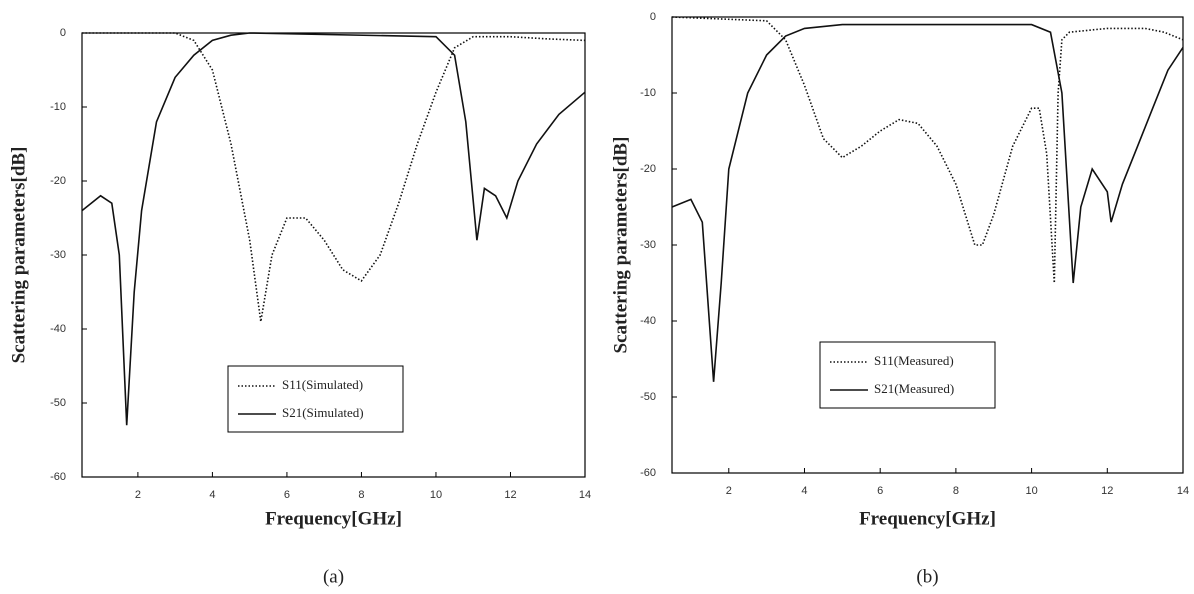  What do you see at coordinates (323, 412) in the screenshot?
I see `legend-label: S21(Simulated)` at bounding box center [323, 412].